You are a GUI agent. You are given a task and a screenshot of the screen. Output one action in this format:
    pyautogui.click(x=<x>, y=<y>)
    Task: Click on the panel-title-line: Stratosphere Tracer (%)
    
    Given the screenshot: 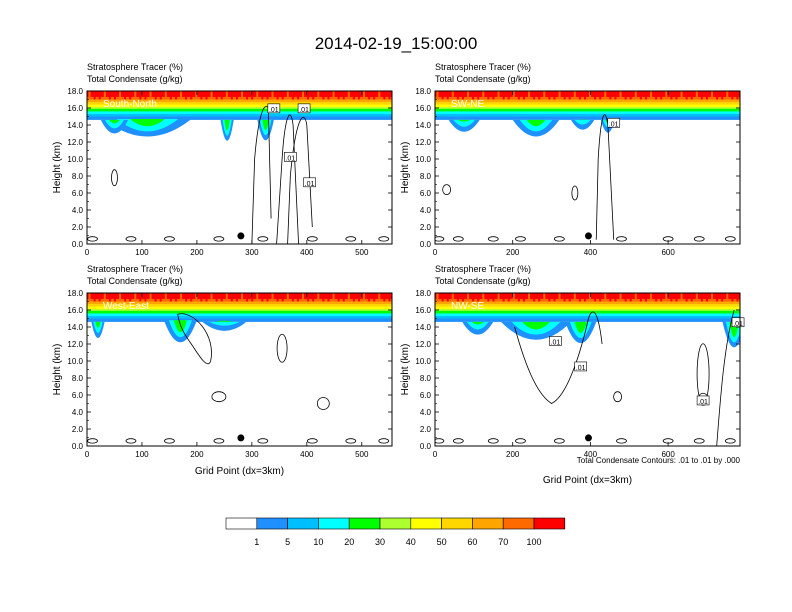 What is the action you would take?
    pyautogui.click(x=483, y=67)
    